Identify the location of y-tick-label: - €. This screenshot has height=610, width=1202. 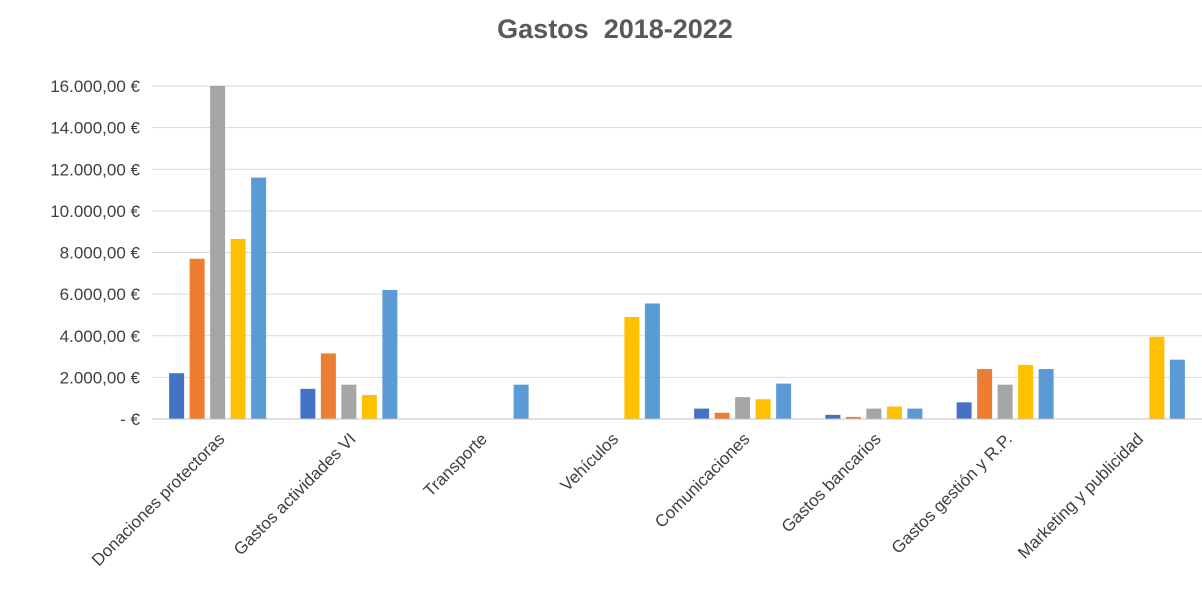
(130, 419).